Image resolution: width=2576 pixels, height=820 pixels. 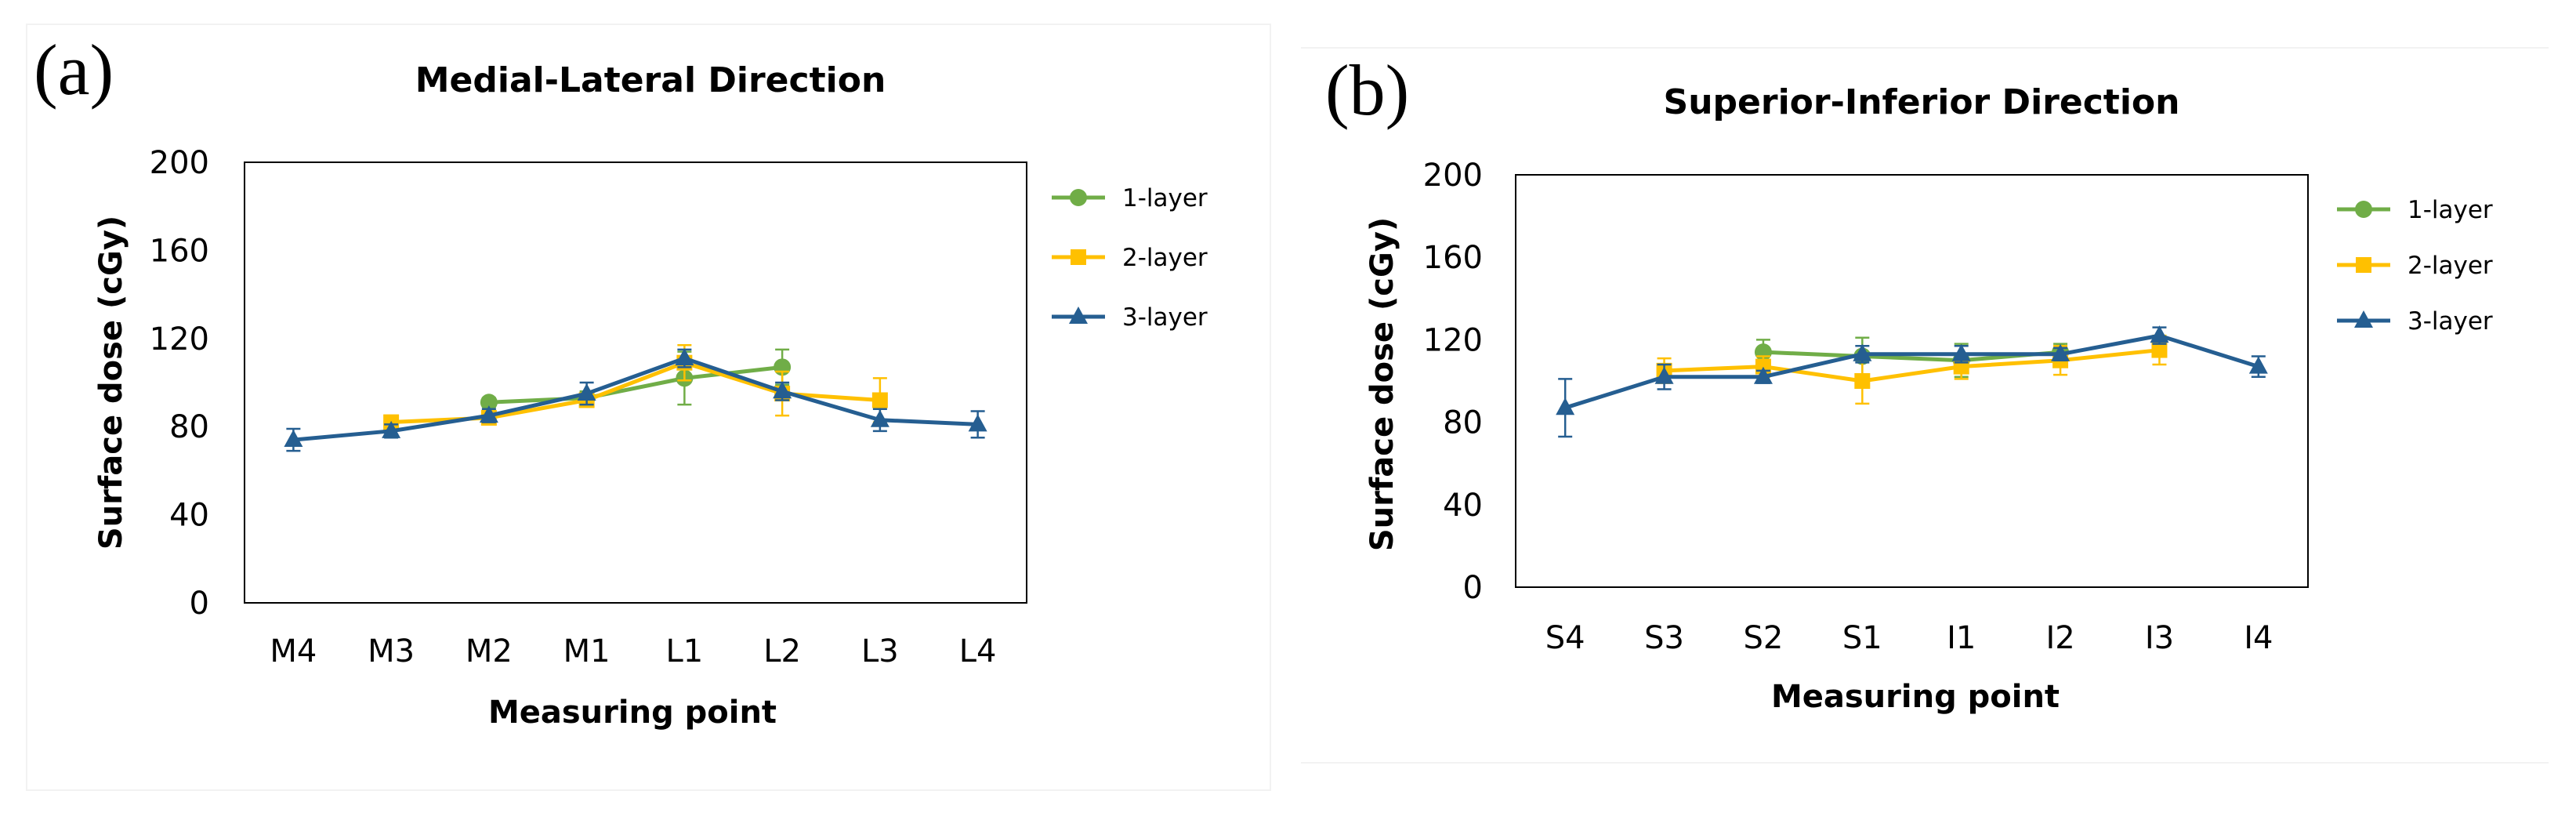 What do you see at coordinates (489, 651) in the screenshot?
I see `x-tick-label: M2` at bounding box center [489, 651].